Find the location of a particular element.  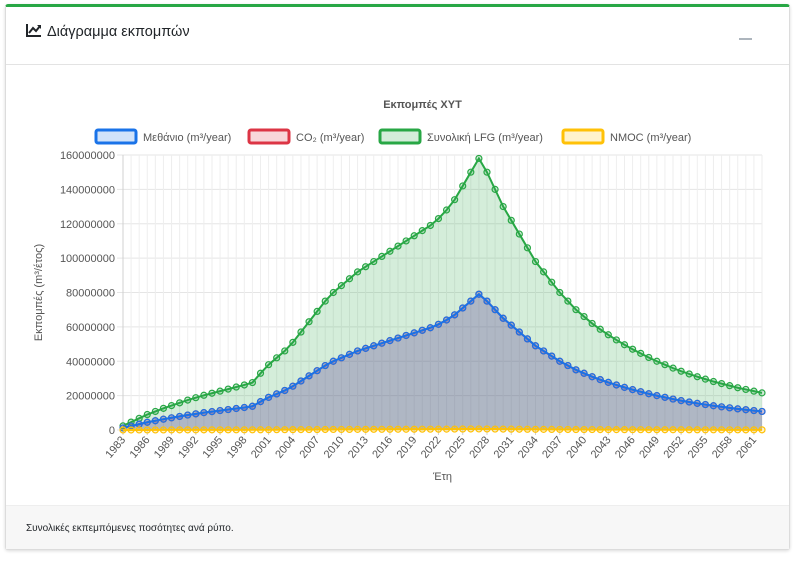

x-tick-label: 1998 is located at coordinates (237, 447).